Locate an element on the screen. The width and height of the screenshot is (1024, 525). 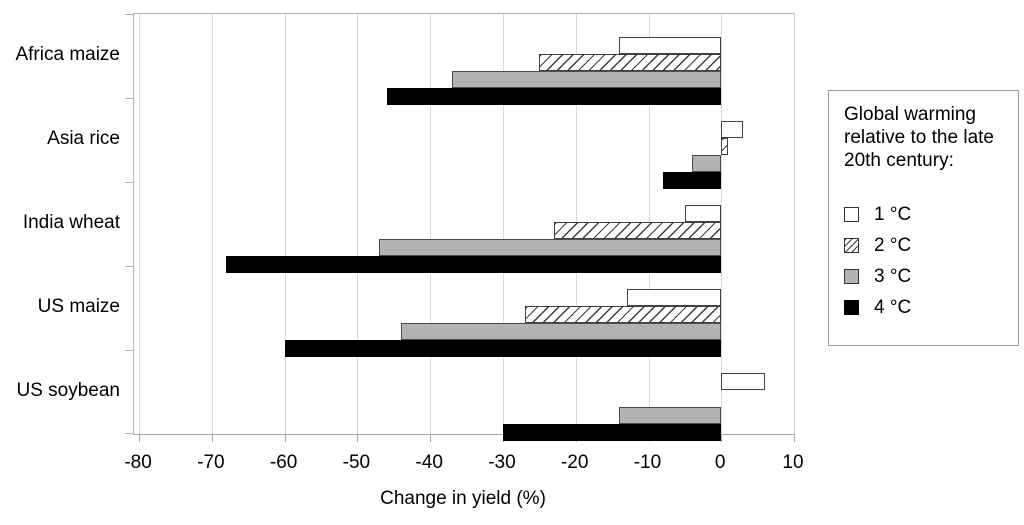
x-tick-label--80: -80 is located at coordinates (138, 462).